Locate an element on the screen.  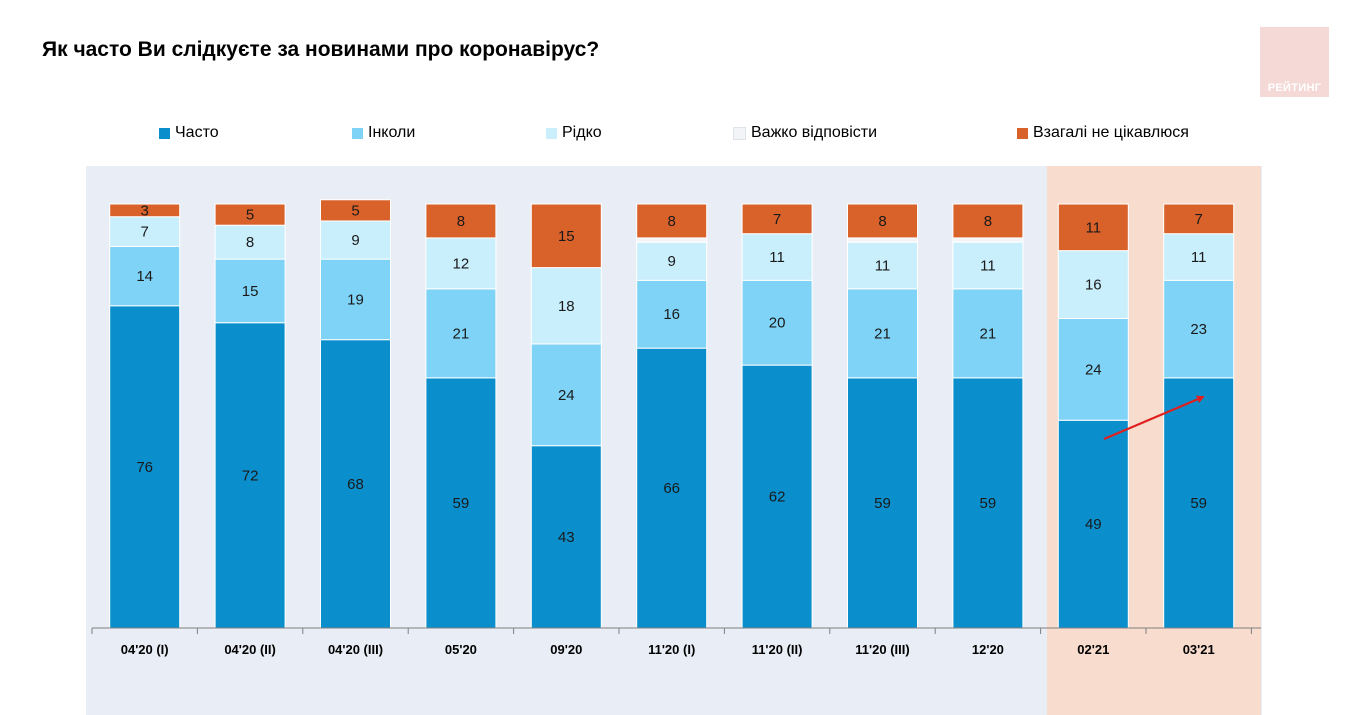
legend-item-rarely: Рідко is located at coordinates (574, 133).